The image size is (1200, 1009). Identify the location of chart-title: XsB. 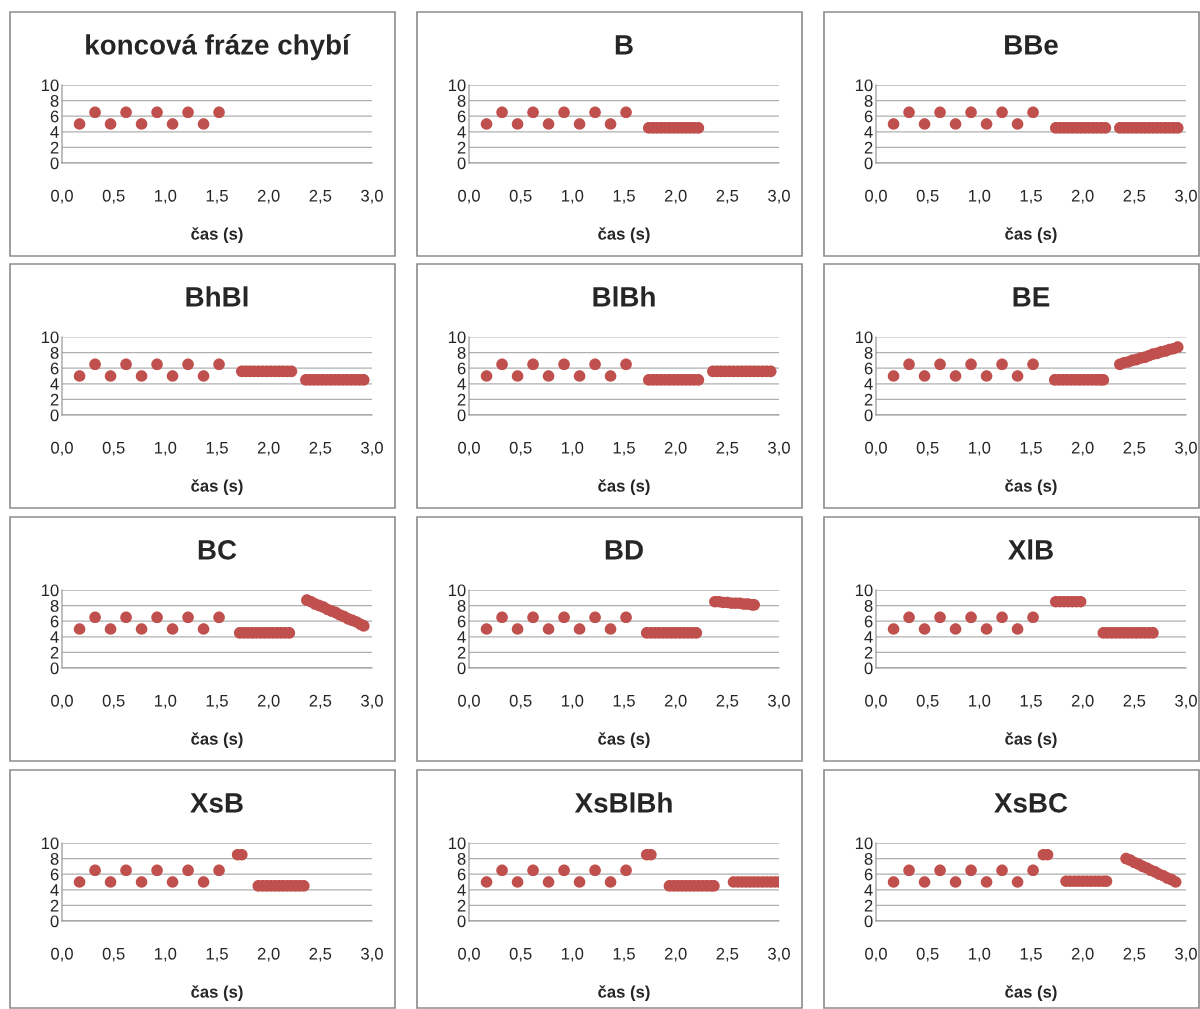
(216, 803).